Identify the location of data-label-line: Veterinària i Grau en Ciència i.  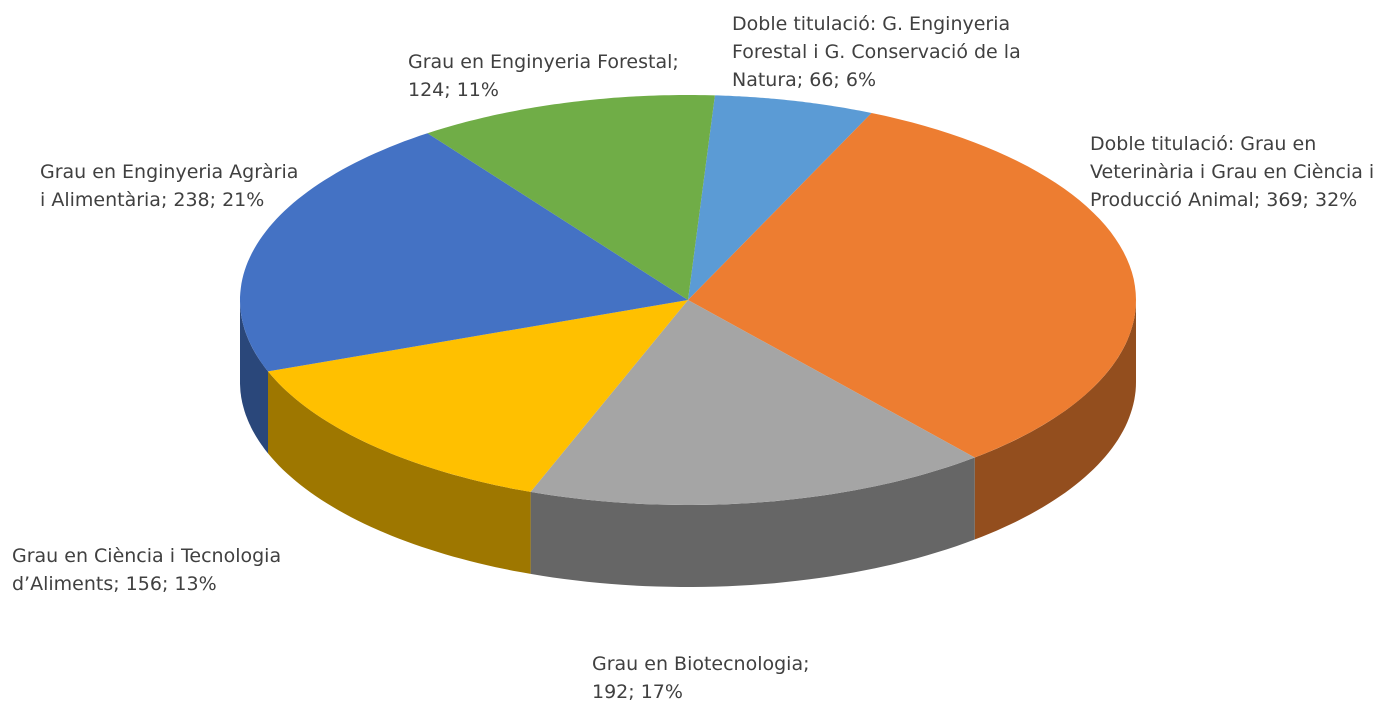
(1232, 172).